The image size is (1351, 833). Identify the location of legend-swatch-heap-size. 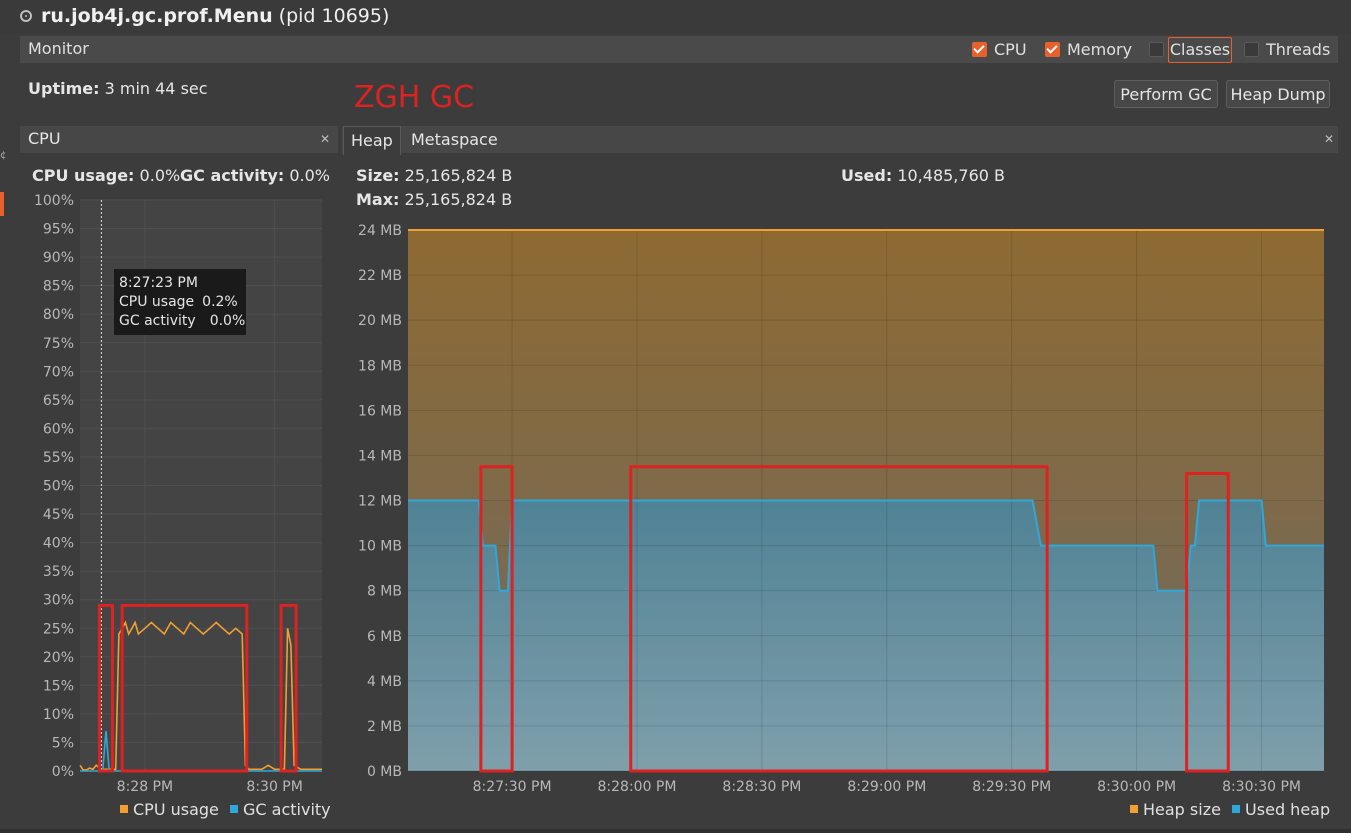
(1134, 809).